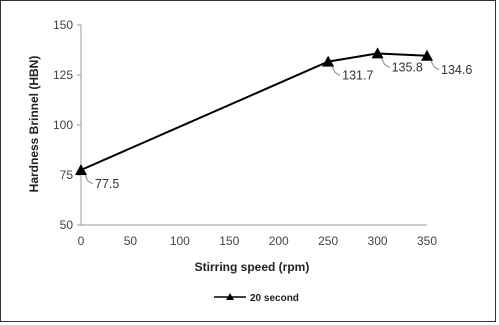  What do you see at coordinates (274, 298) in the screenshot?
I see `legend-label: 20 second` at bounding box center [274, 298].